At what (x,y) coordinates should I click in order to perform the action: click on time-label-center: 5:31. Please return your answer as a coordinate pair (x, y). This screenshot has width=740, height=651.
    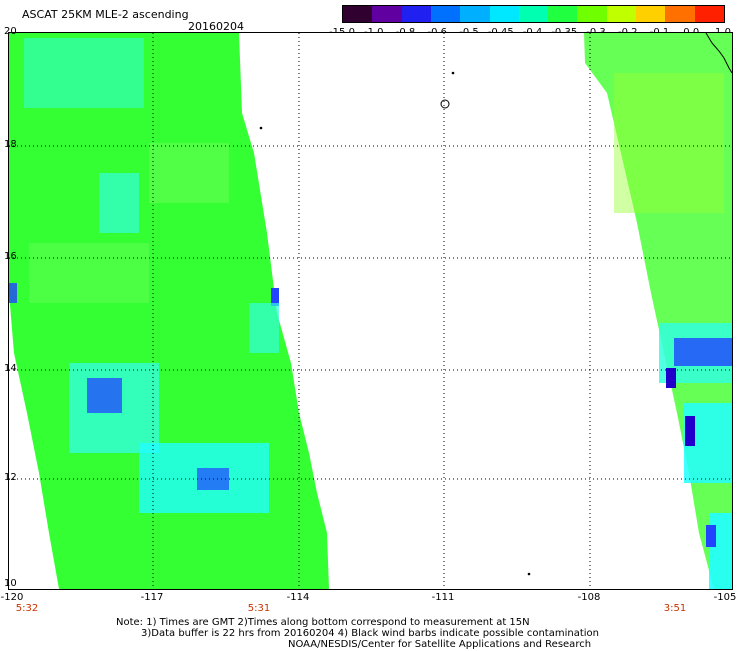
    Looking at the image, I should click on (259, 608).